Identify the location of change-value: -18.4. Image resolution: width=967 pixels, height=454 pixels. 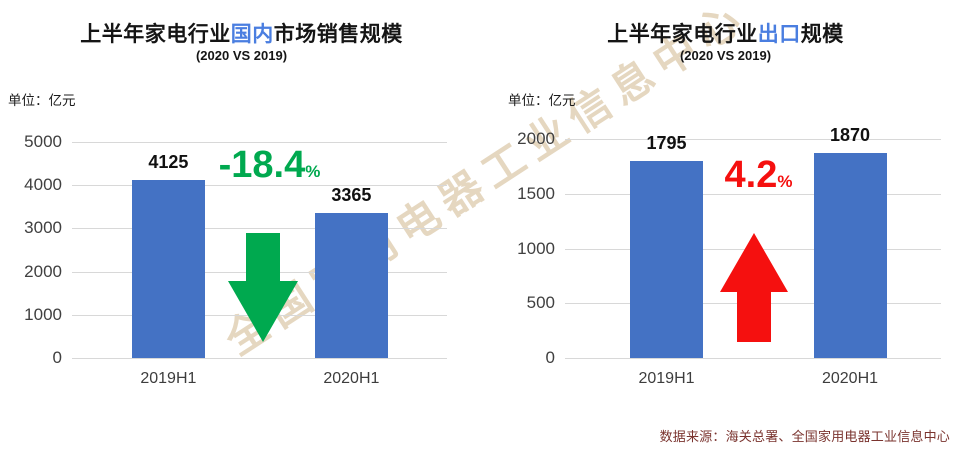
(262, 165).